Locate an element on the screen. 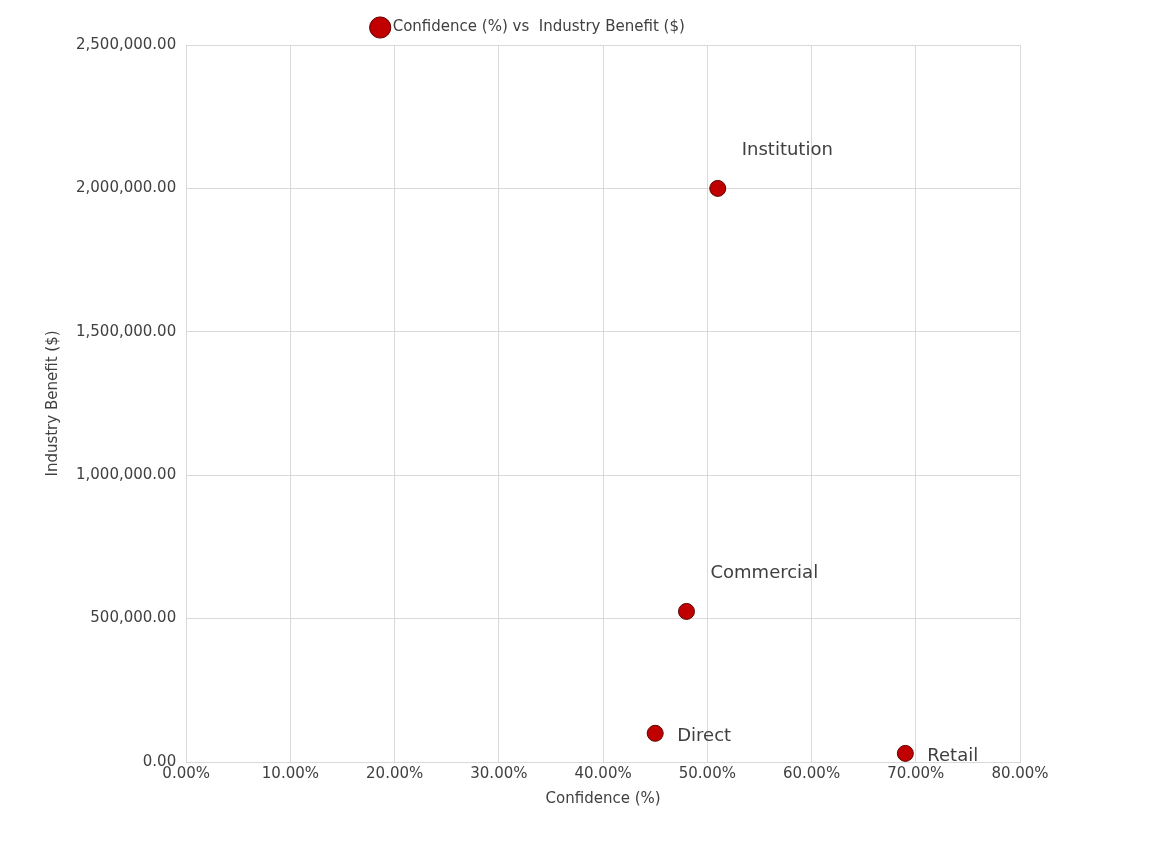 The width and height of the screenshot is (1165, 842). annotation: Retail is located at coordinates (953, 755).